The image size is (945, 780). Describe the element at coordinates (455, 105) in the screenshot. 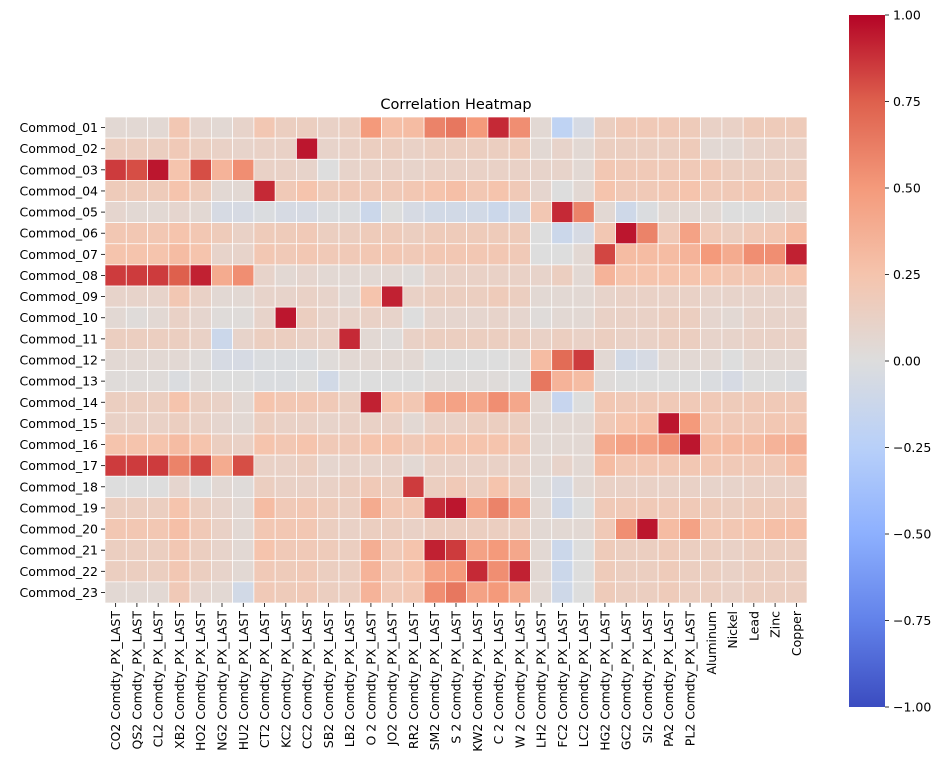

I see `chart-title: Correlation Heatmap` at that location.